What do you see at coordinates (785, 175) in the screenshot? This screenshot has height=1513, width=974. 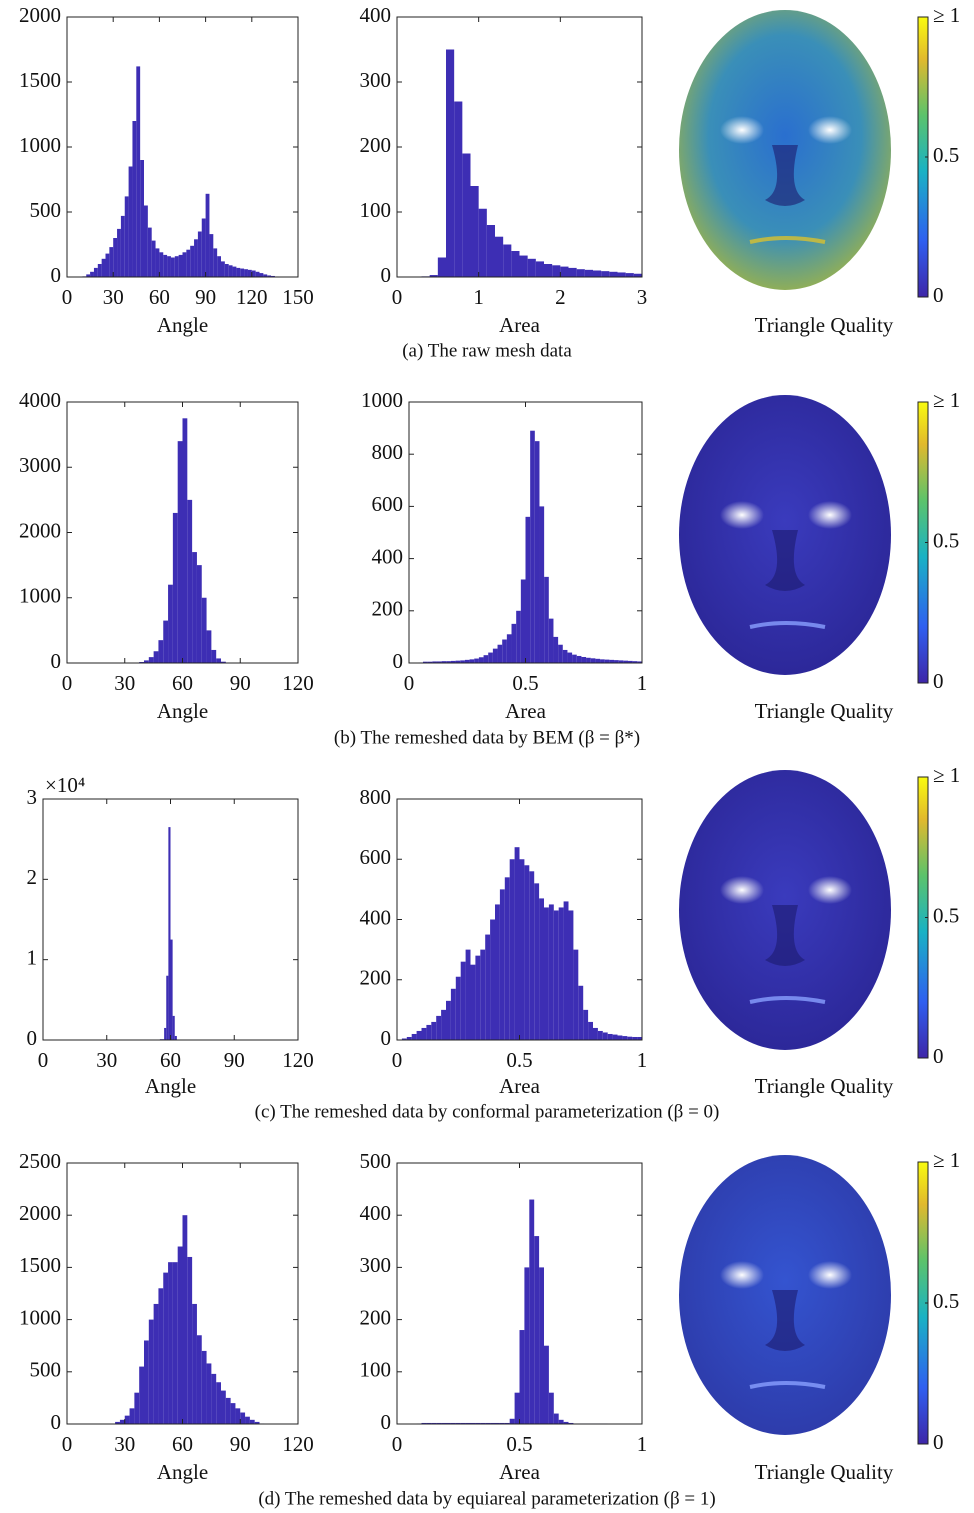 I see `nose` at bounding box center [785, 175].